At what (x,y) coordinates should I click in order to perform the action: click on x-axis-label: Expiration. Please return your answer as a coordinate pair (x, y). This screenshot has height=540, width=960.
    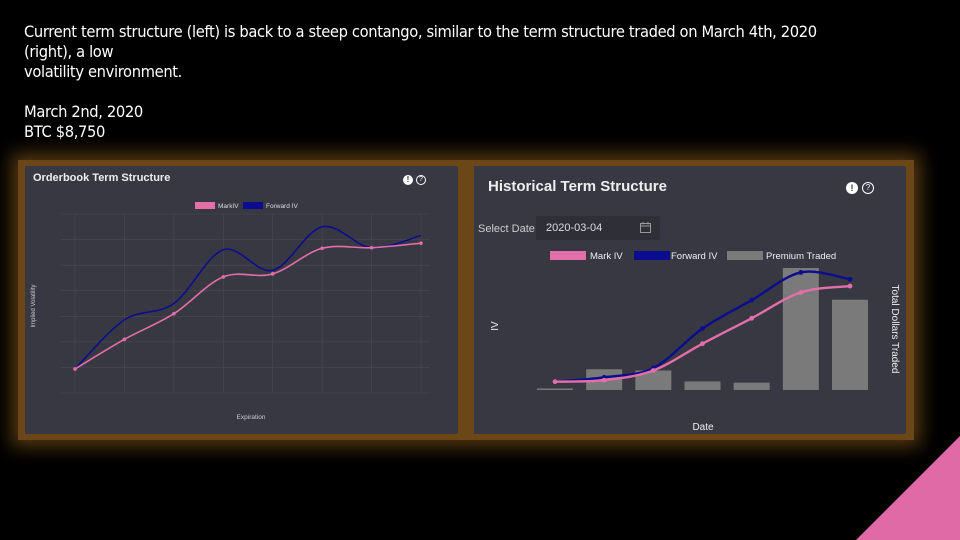
    Looking at the image, I should click on (251, 417).